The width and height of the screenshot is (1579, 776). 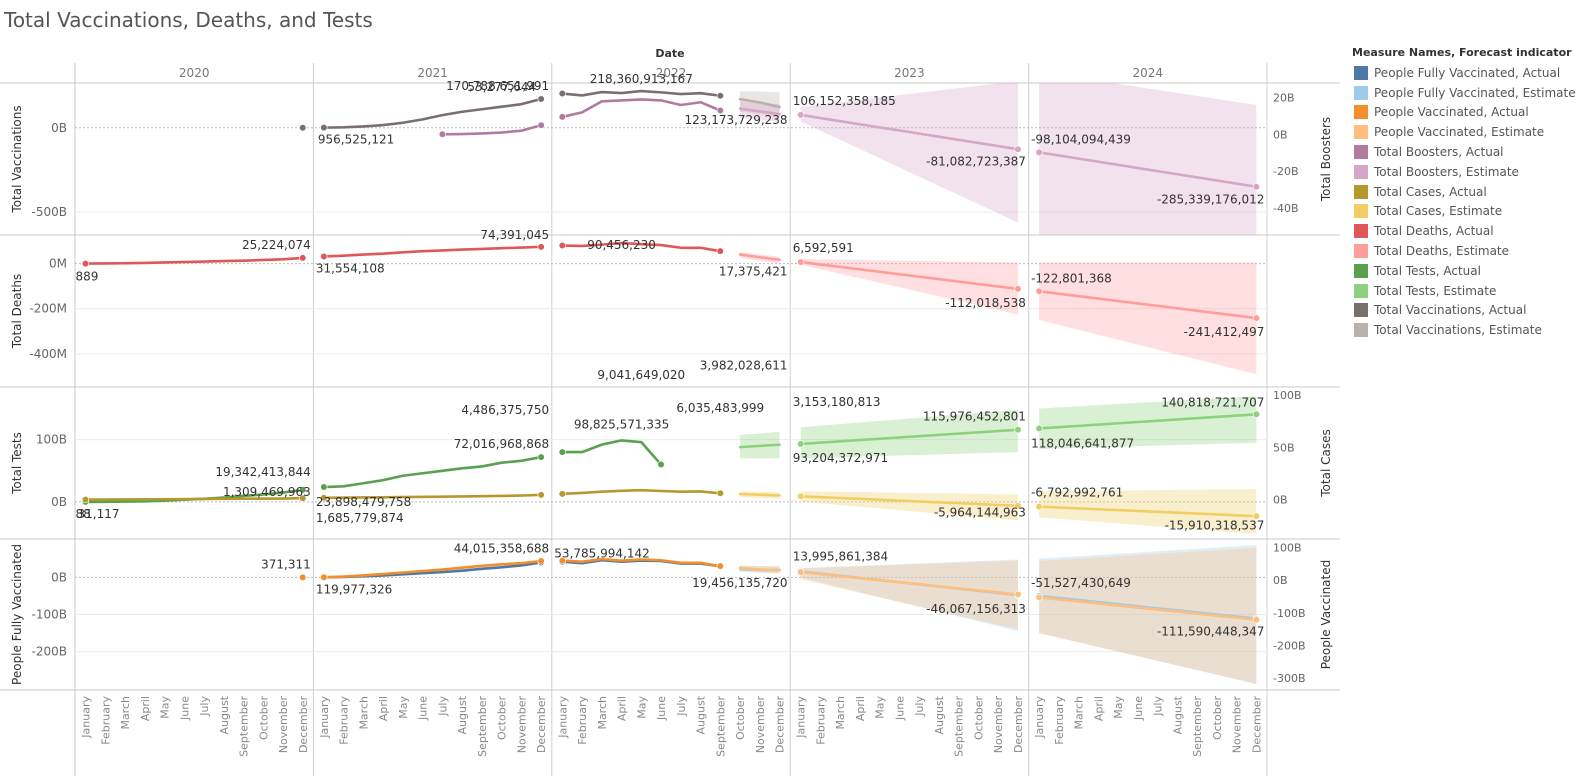 I want to click on legend-item: People Fully Vaccinated, Estimate, so click(x=1464, y=93).